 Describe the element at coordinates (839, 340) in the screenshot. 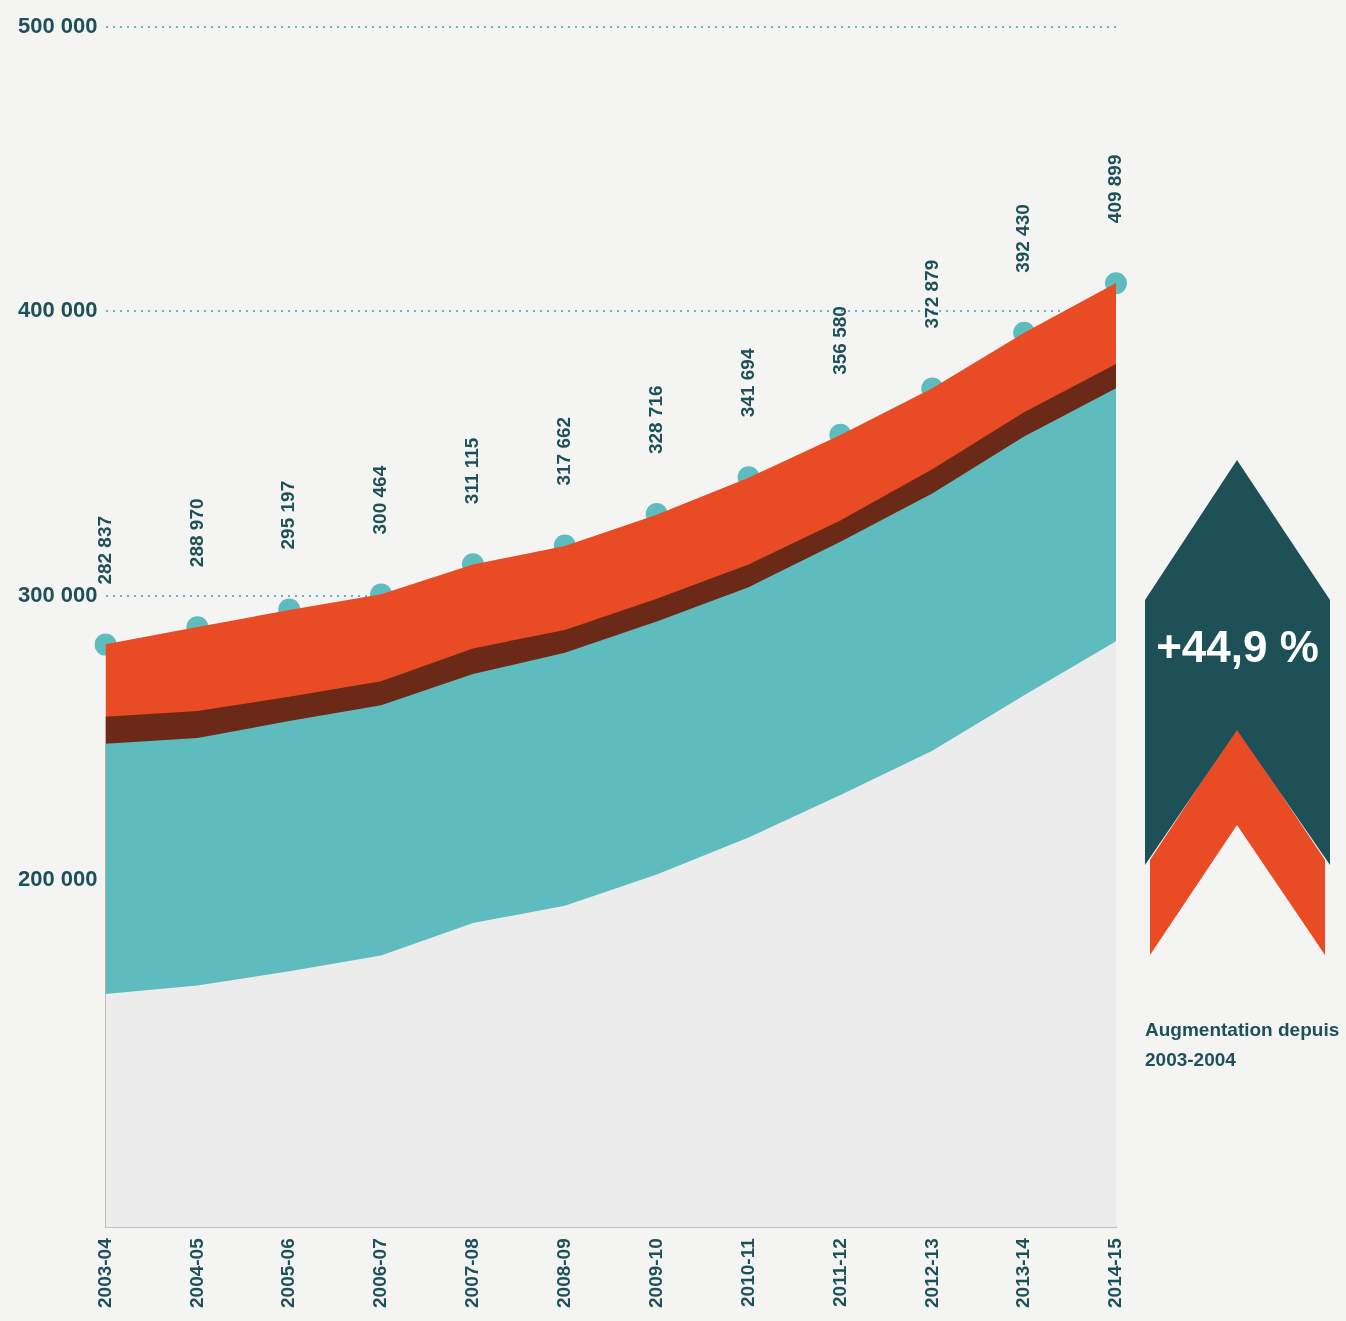

I see `data-label: 356 580` at that location.